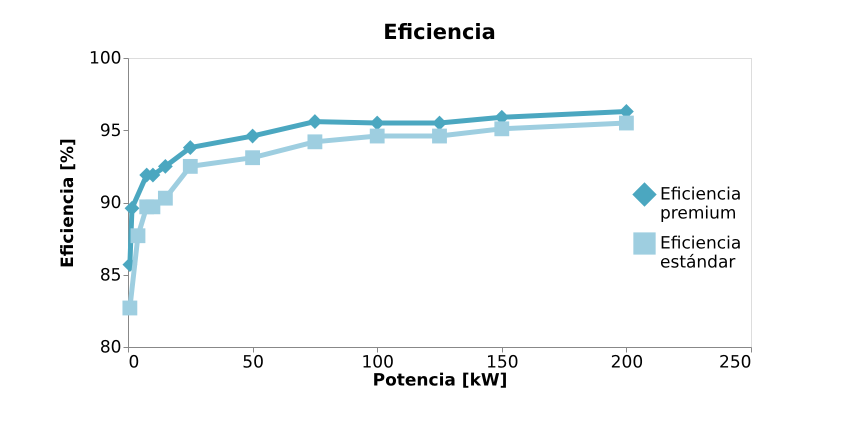  I want to click on x-tick-label: 150, so click(502, 362).